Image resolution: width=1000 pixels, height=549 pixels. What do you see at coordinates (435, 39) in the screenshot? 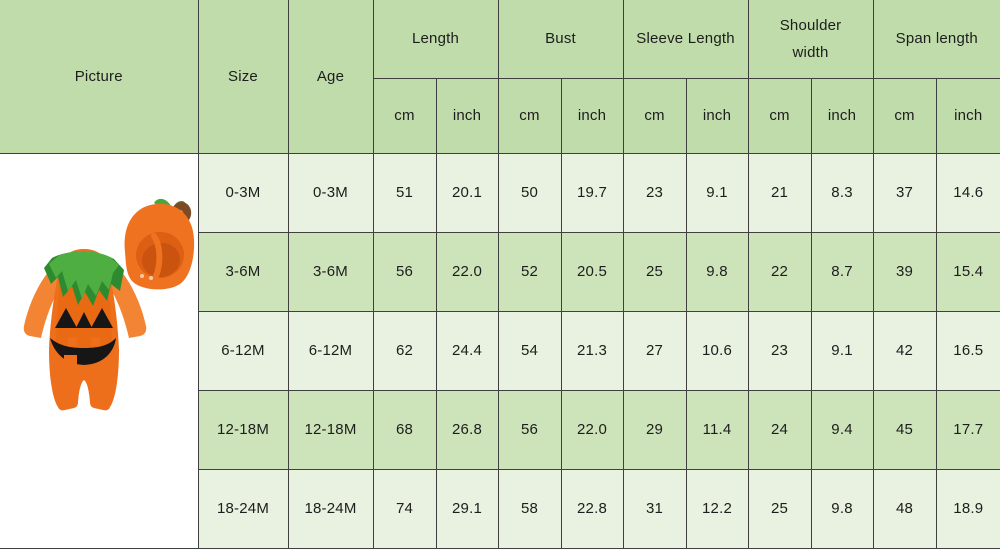
I see `column-header-length: Length` at bounding box center [435, 39].